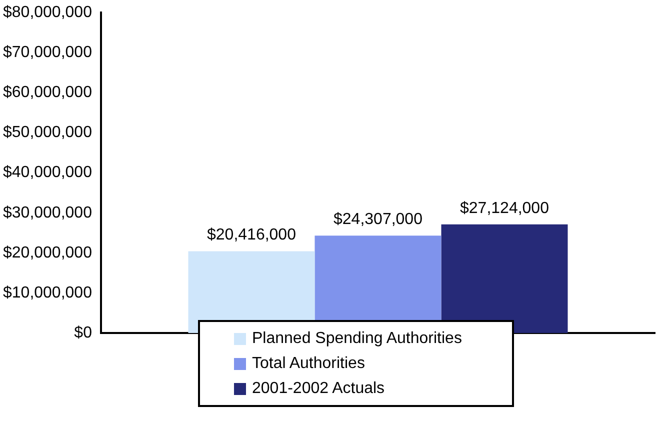 The height and width of the screenshot is (425, 660). What do you see at coordinates (318, 389) in the screenshot?
I see `legend-label: 2001-2002 Actuals` at bounding box center [318, 389].